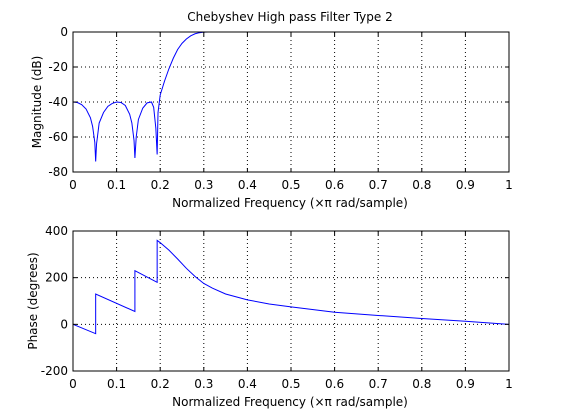 Image resolution: width=561 pixels, height=420 pixels. I want to click on magnitude-ytick-label-4: -80, so click(58, 172).